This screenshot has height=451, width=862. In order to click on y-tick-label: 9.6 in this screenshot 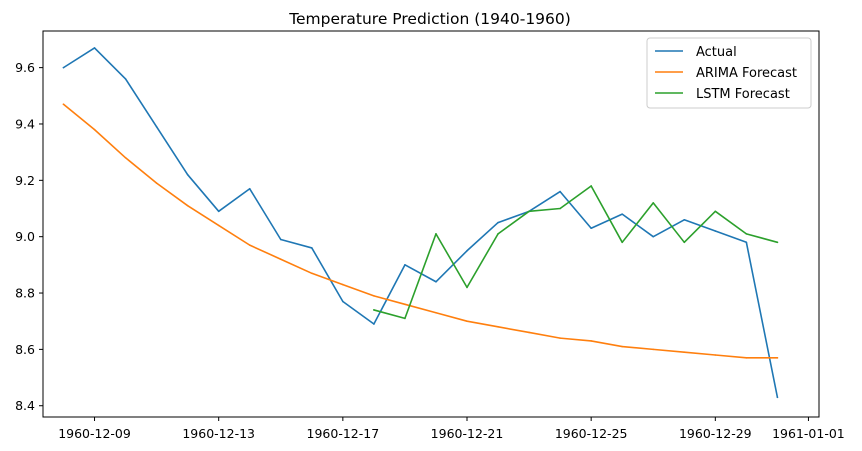, I will do `click(25, 67)`.